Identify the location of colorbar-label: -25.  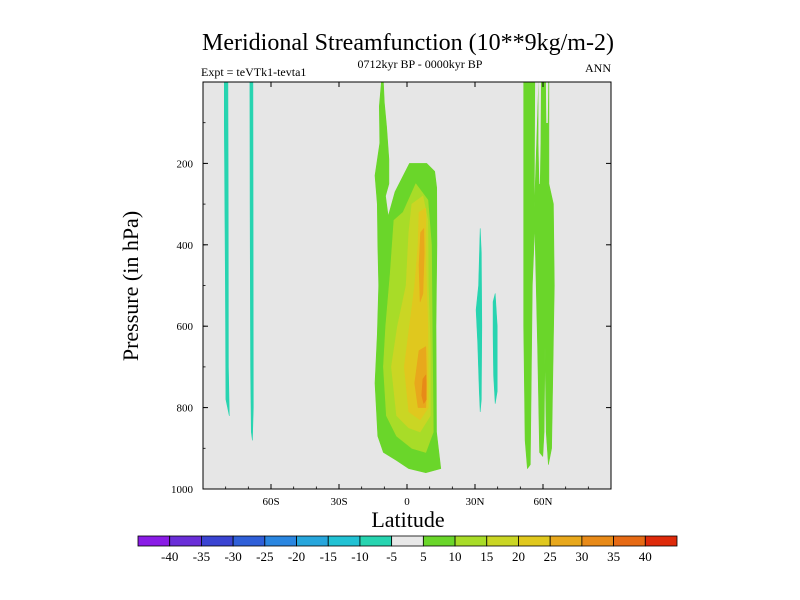
(264, 556).